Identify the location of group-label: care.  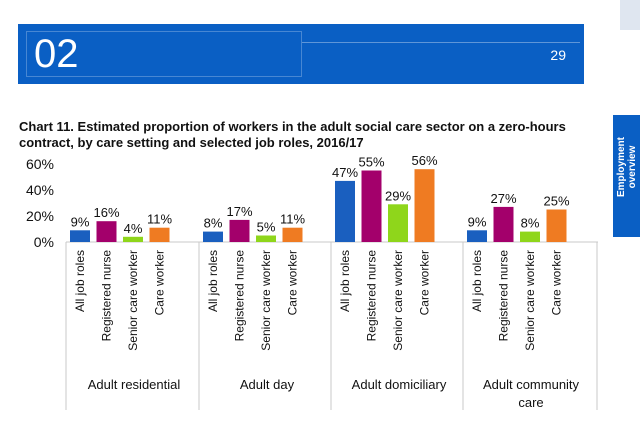
(530, 402).